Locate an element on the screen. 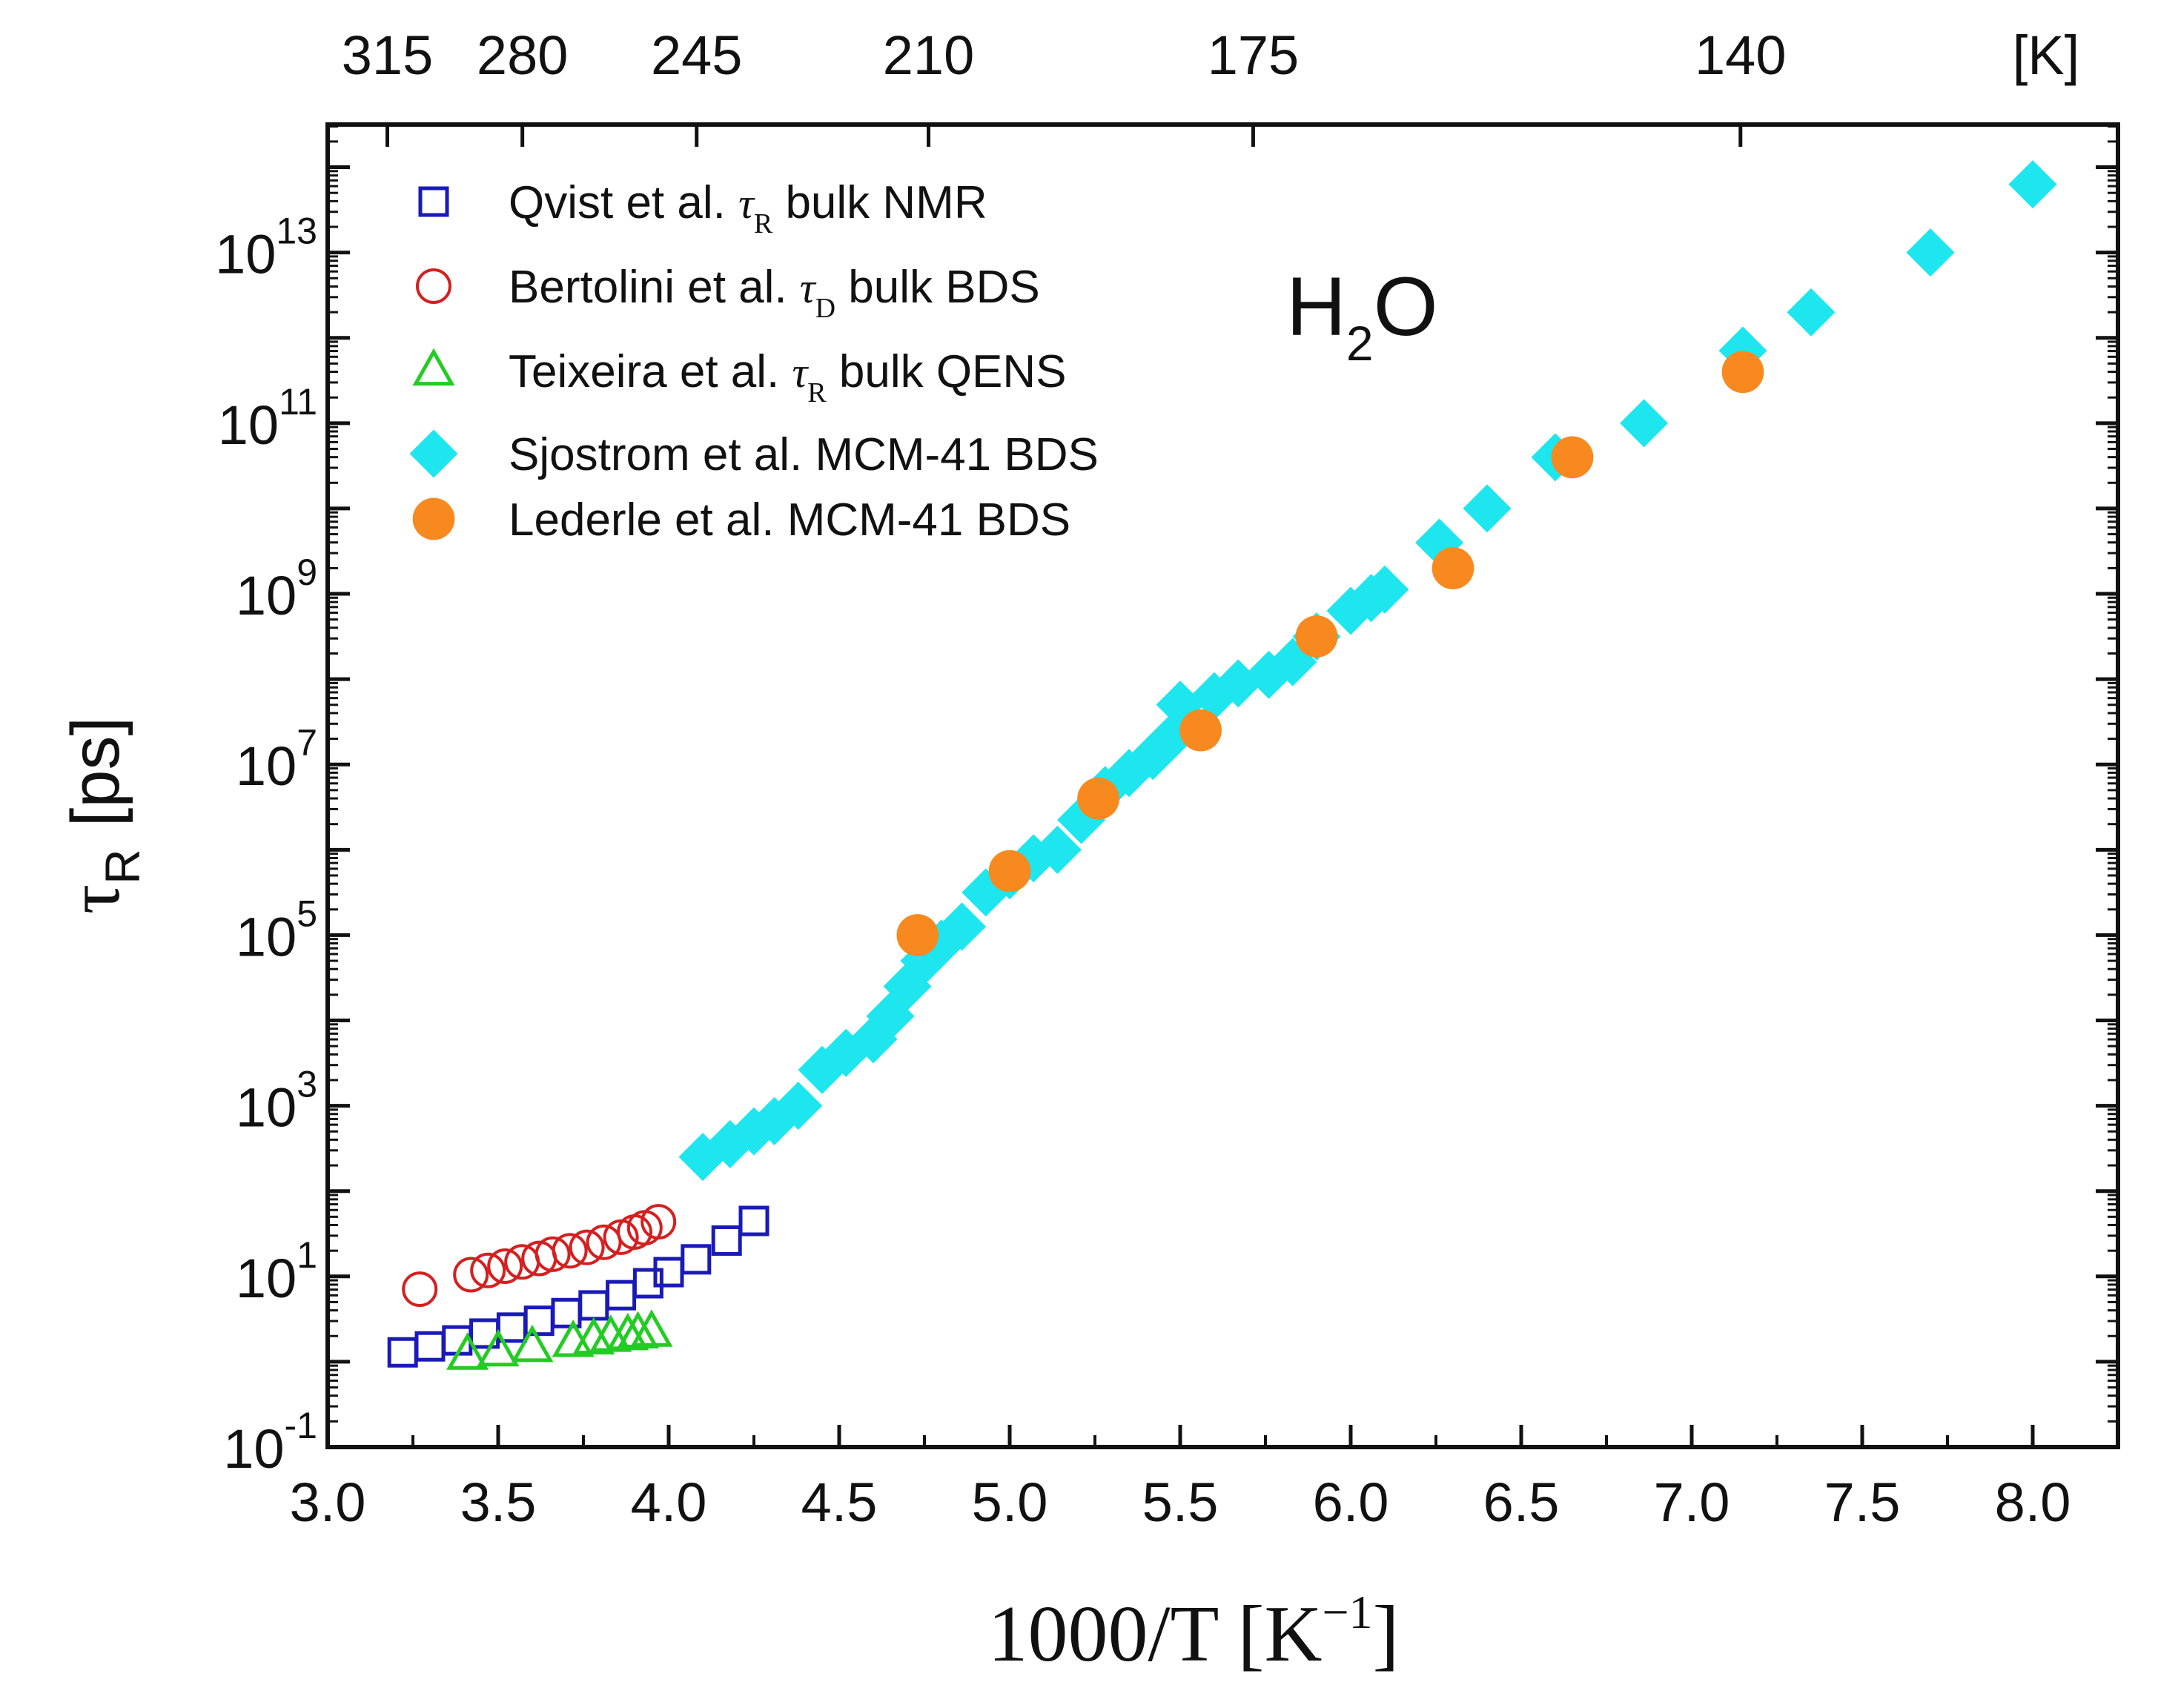 The image size is (2158, 1708). y-tick-label: 10⁻¹ is located at coordinates (270, 1442).